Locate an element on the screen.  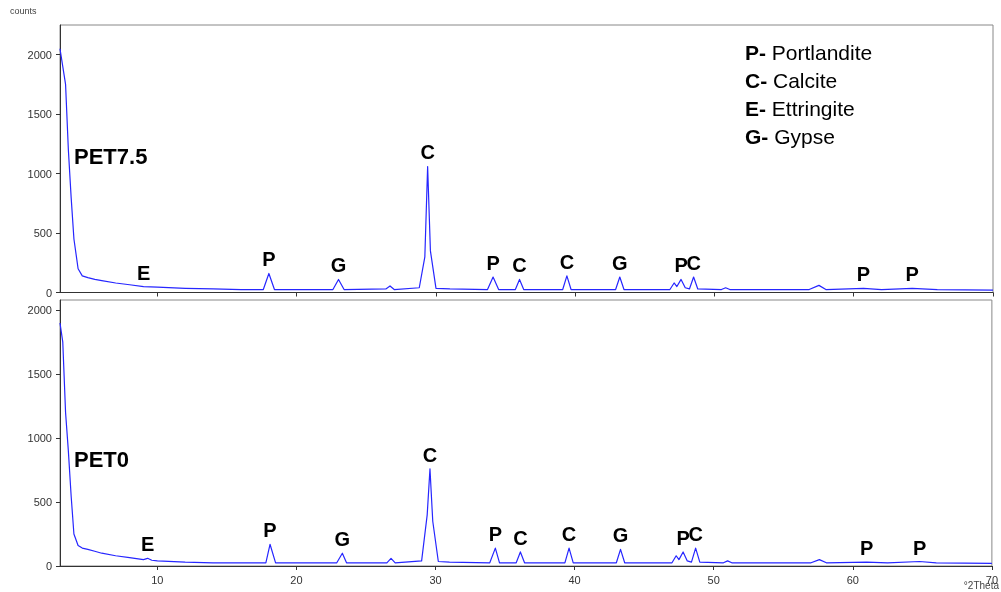
x-tick-label: 10 is located at coordinates (157, 579).